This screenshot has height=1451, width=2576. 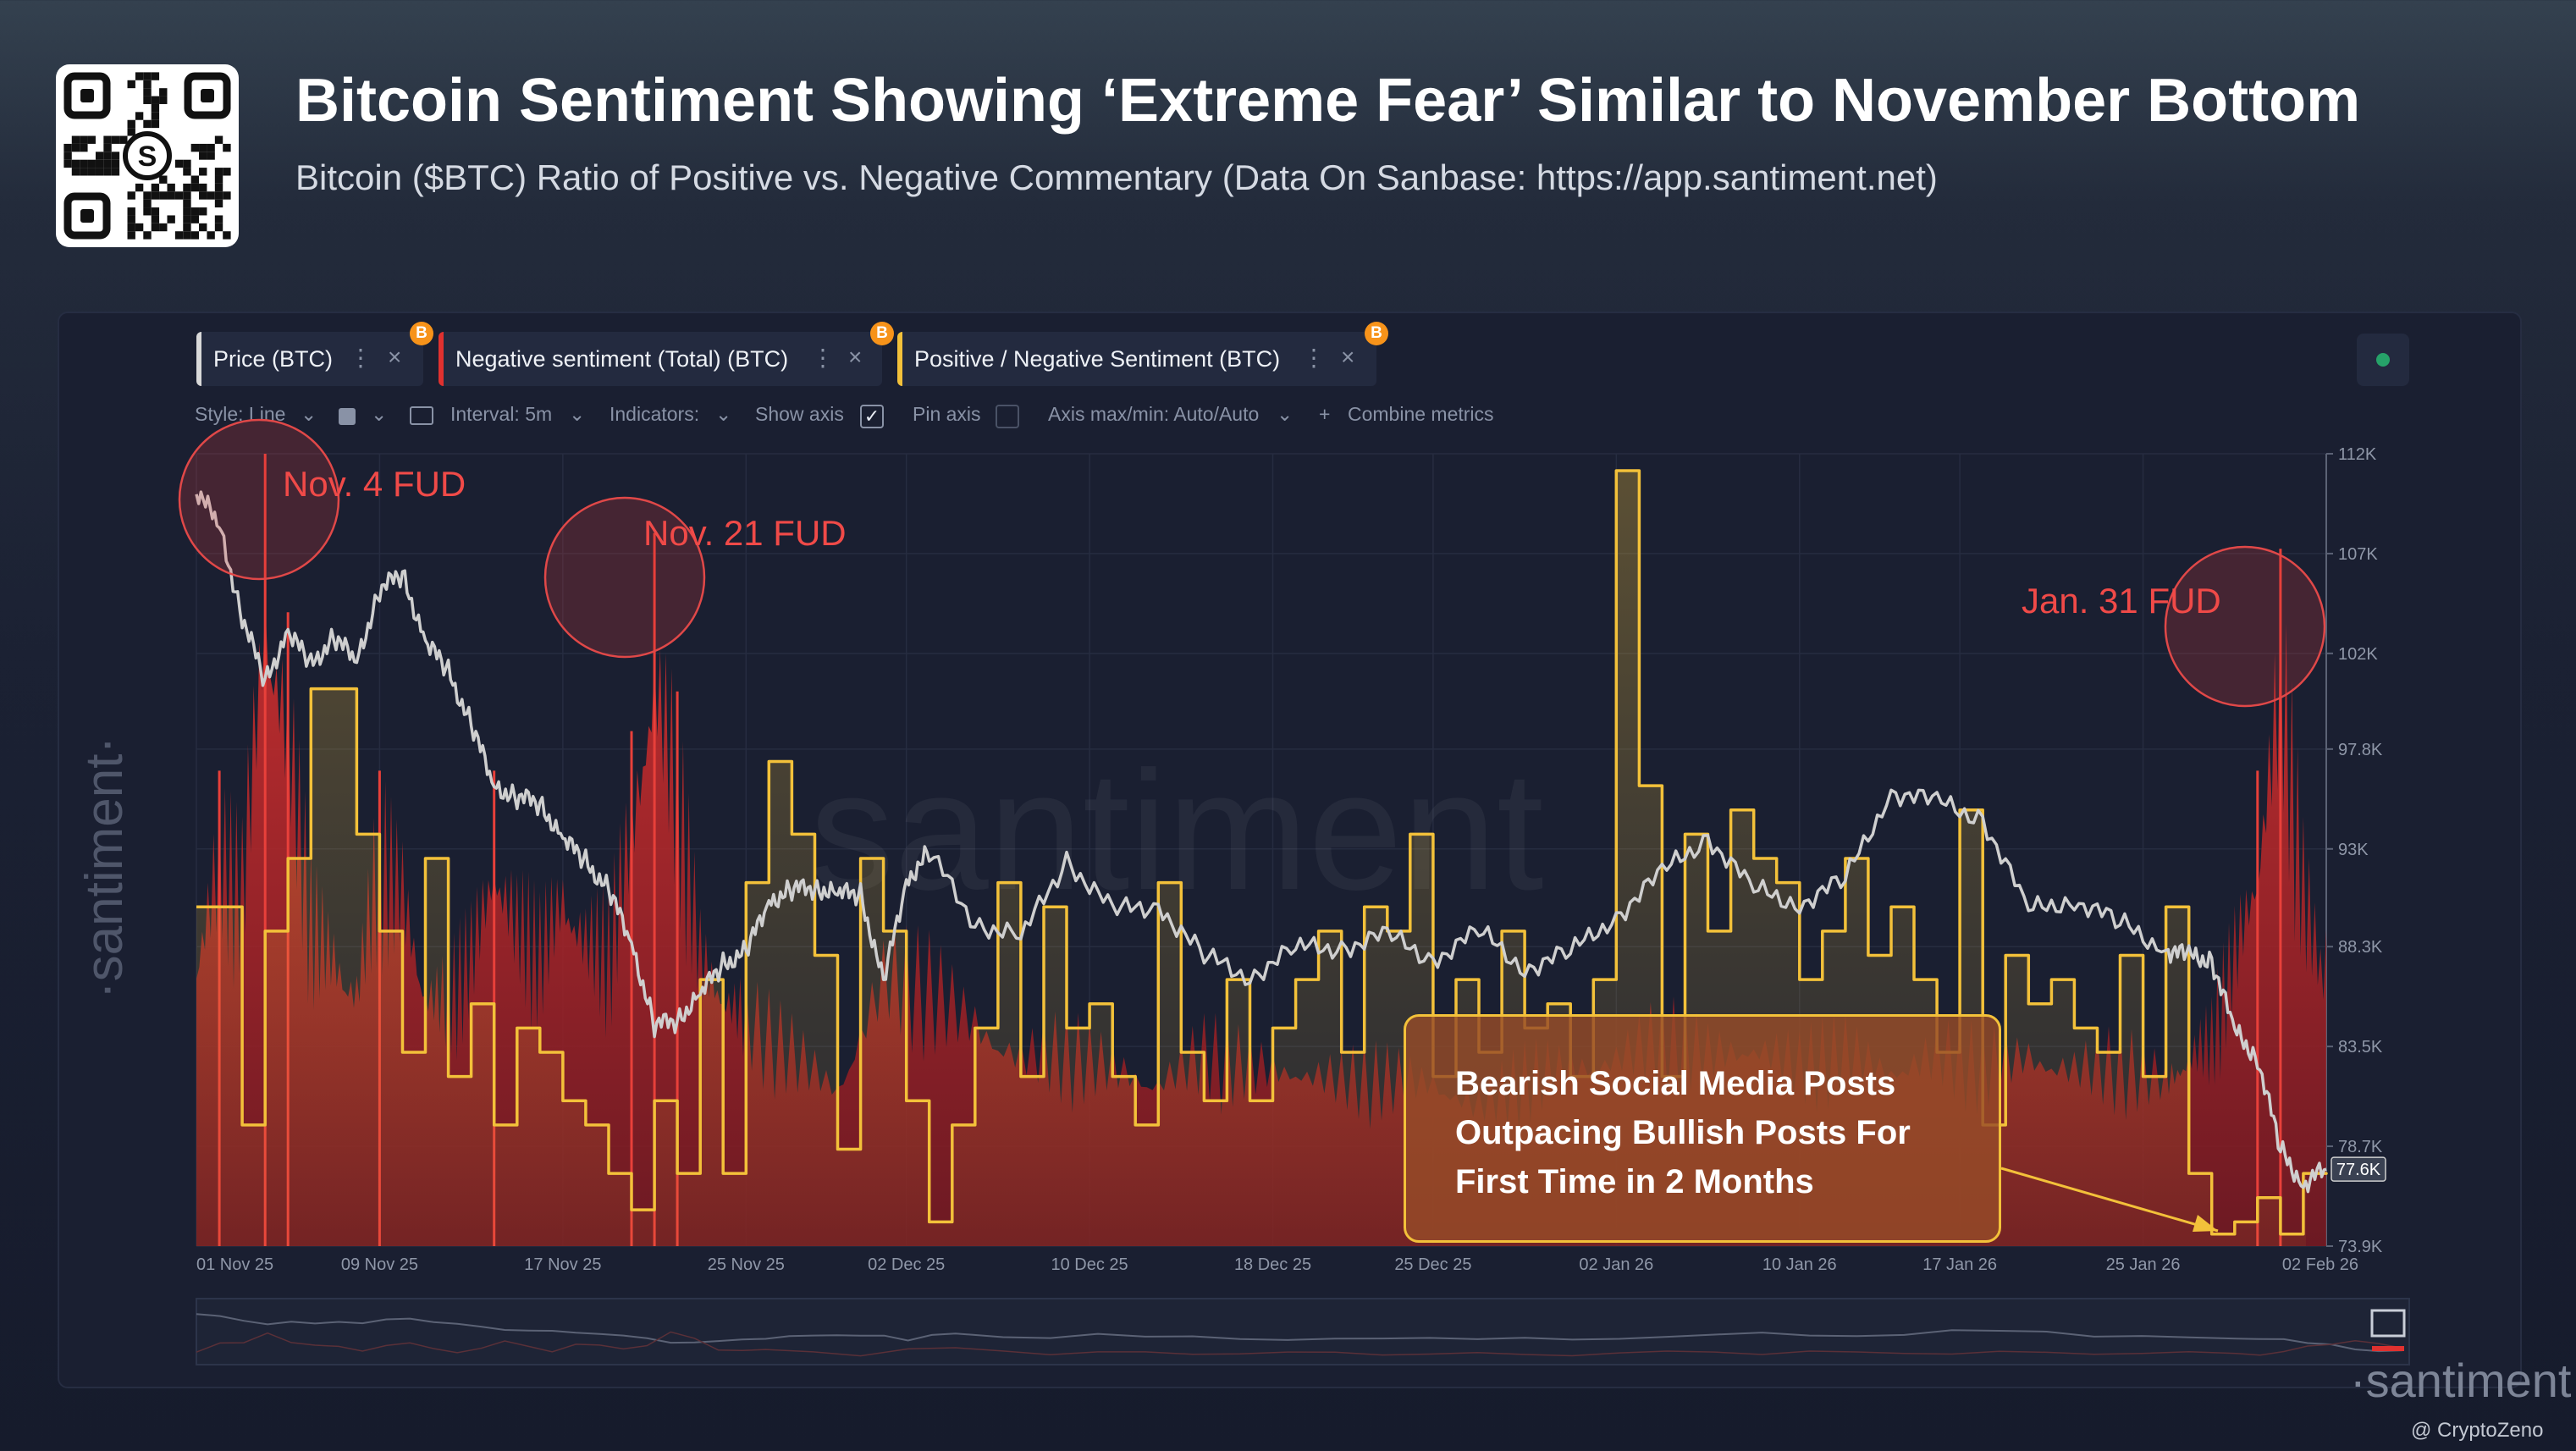 I want to click on y-tick-label: 78.7K, so click(x=2360, y=1147).